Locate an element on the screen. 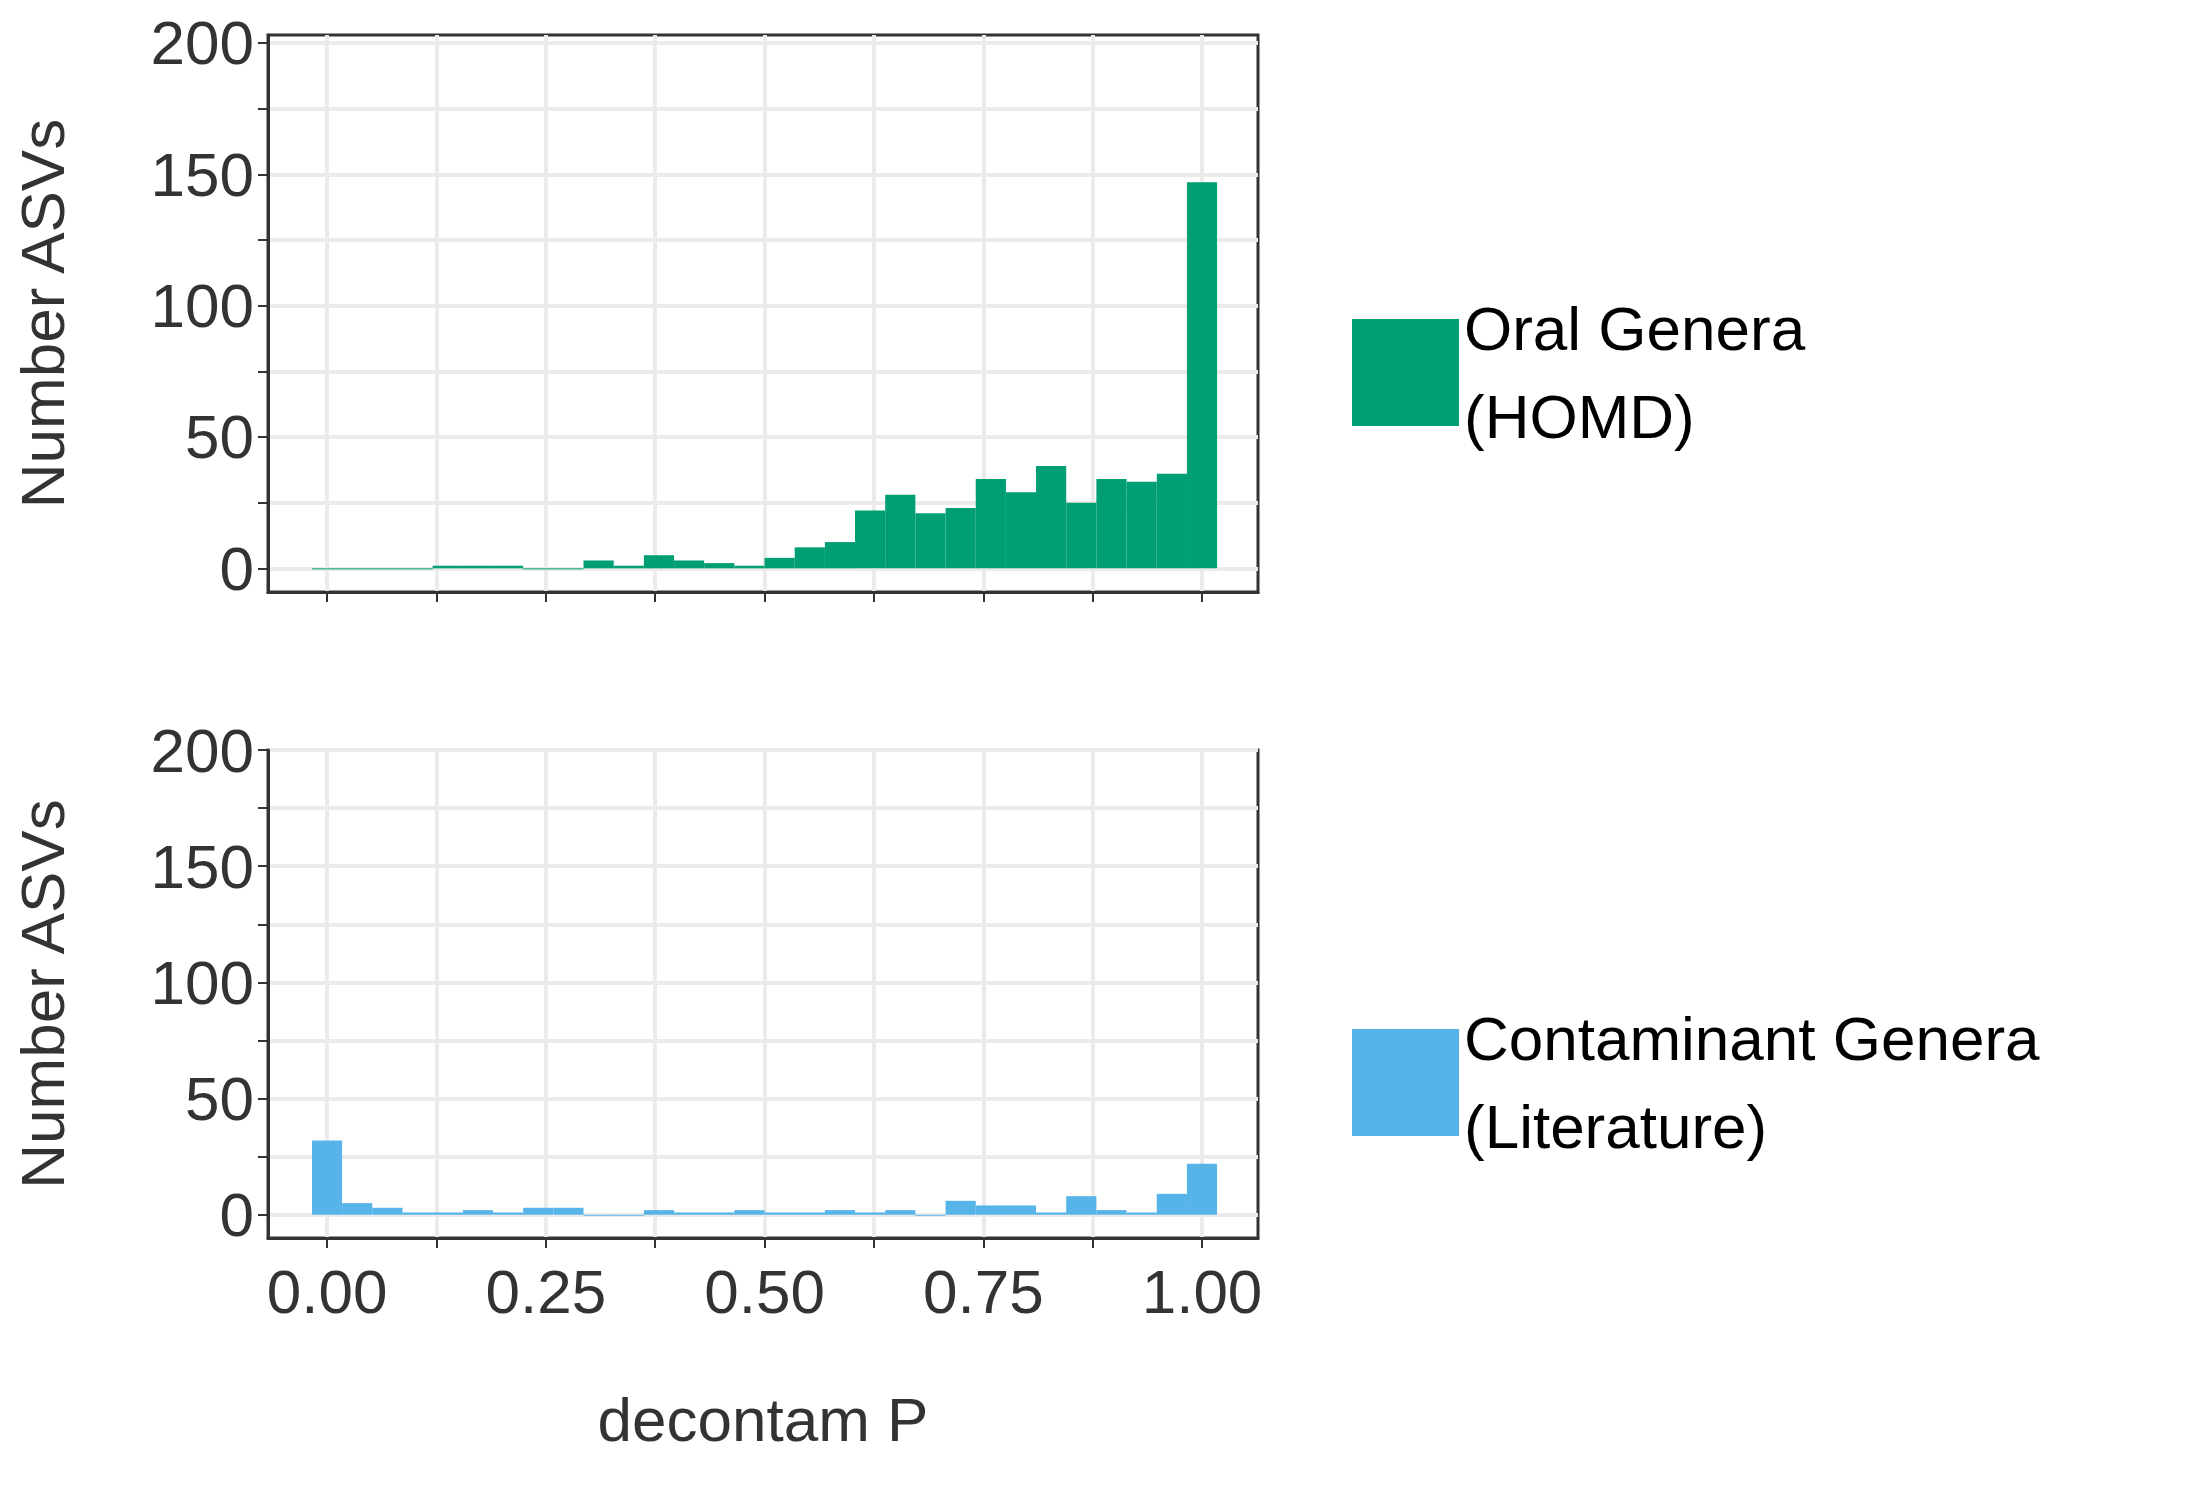 The height and width of the screenshot is (1490, 2200). x-axis-title: decontam P is located at coordinates (763, 1419).